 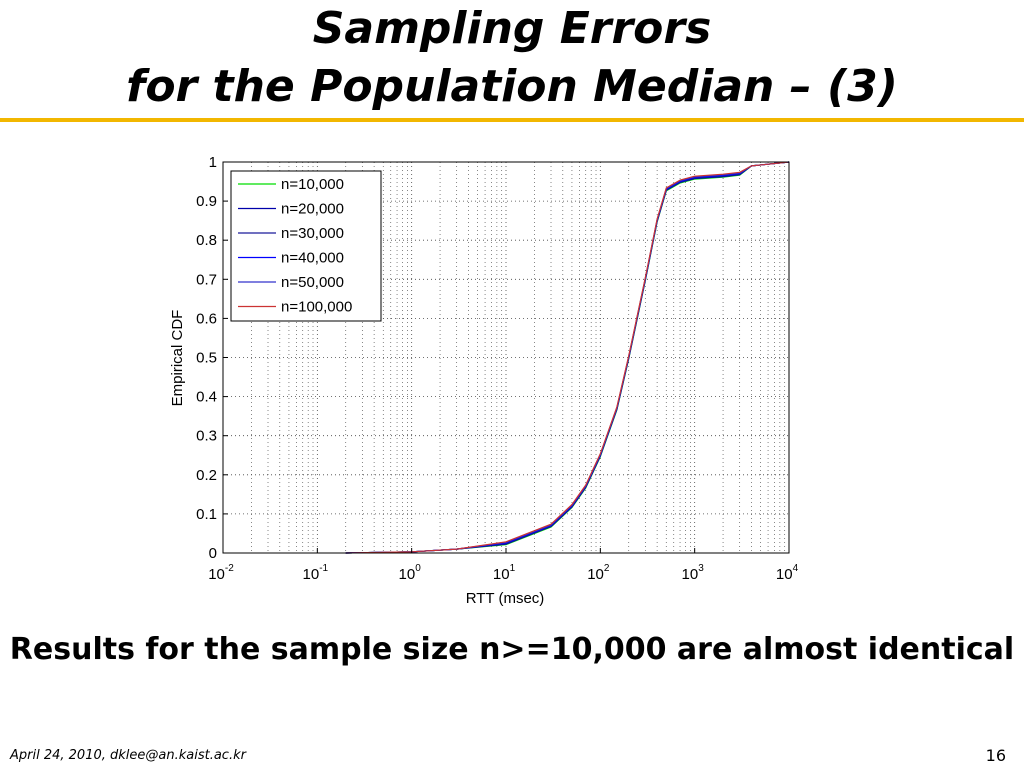 What do you see at coordinates (206, 514) in the screenshot?
I see `y-tick-label: 0.1` at bounding box center [206, 514].